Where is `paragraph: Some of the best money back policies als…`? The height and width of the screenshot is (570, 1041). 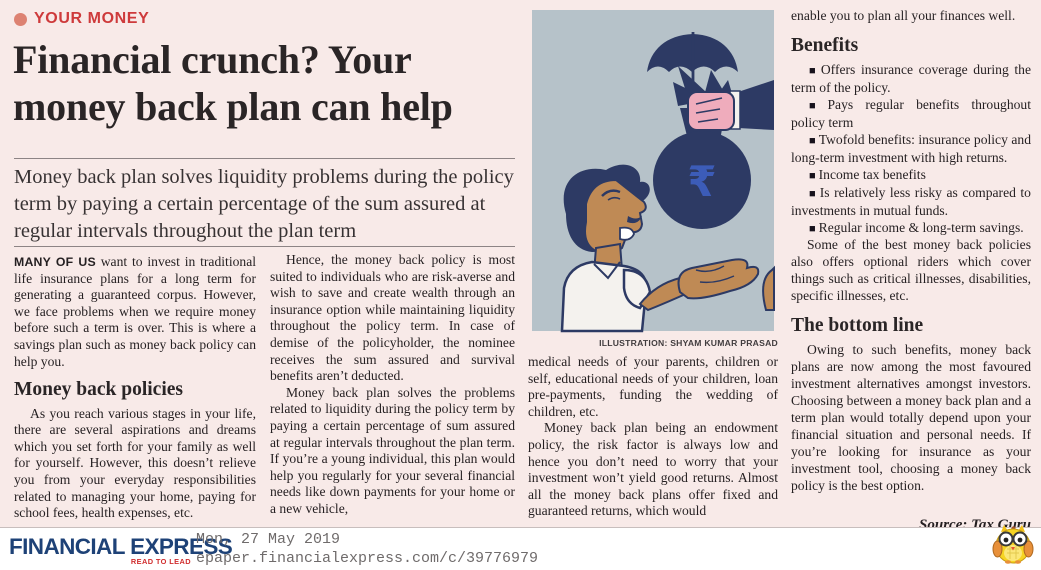
paragraph: Some of the best money back policies als… is located at coordinates (911, 270).